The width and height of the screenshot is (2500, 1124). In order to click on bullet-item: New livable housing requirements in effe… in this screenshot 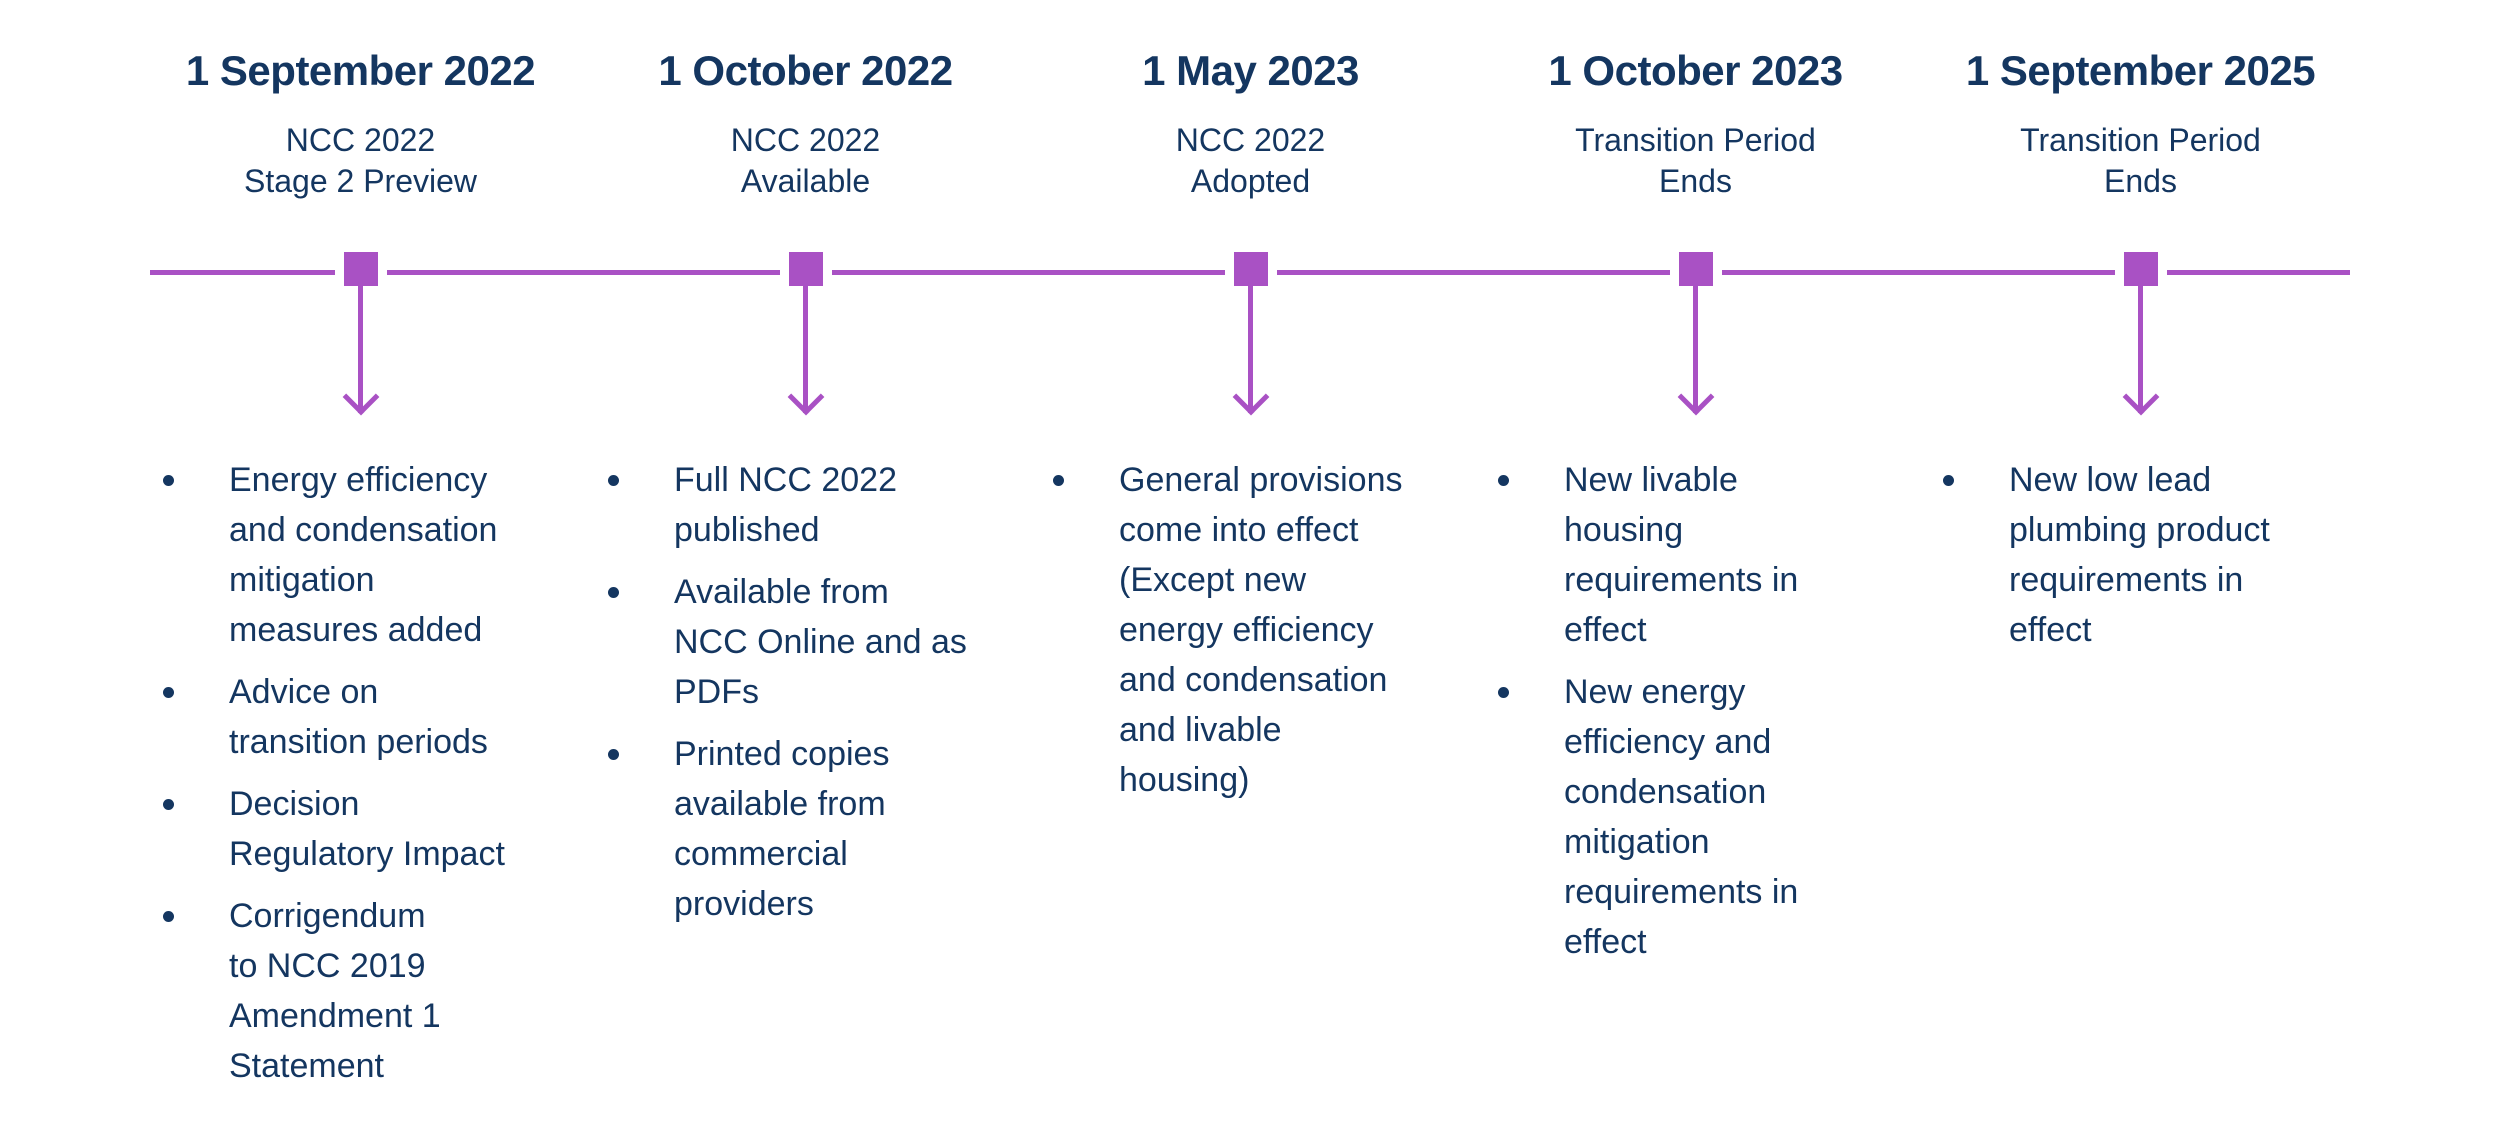, I will do `click(1695, 555)`.